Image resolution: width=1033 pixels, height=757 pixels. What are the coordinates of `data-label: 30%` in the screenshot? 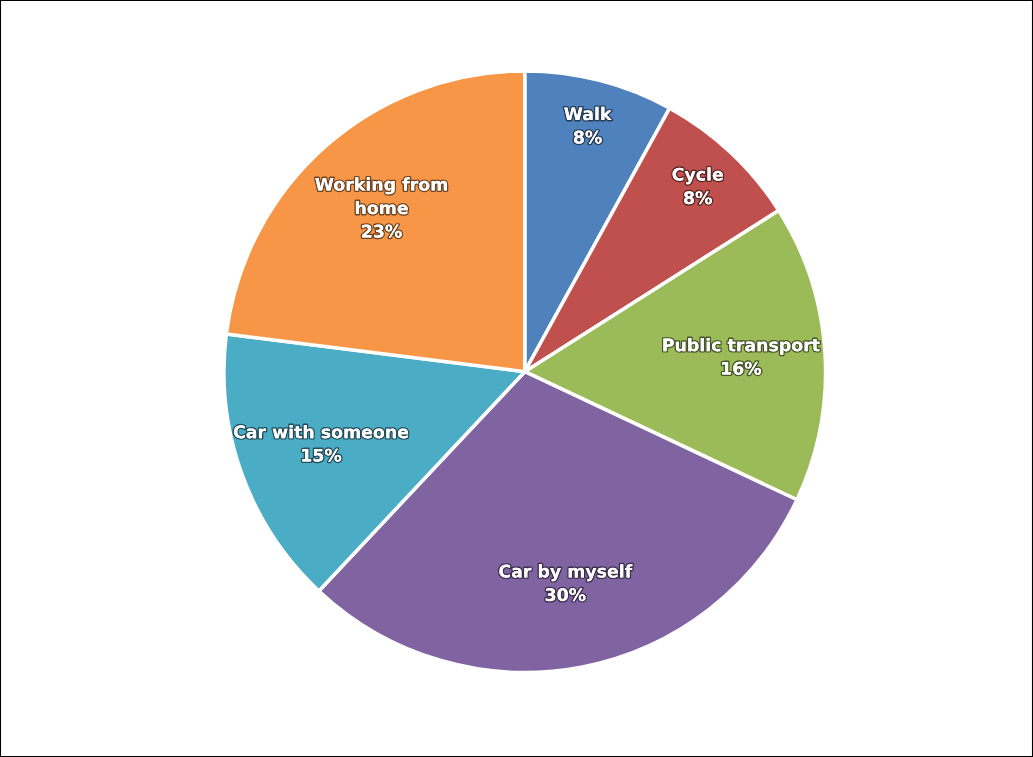 It's located at (565, 595).